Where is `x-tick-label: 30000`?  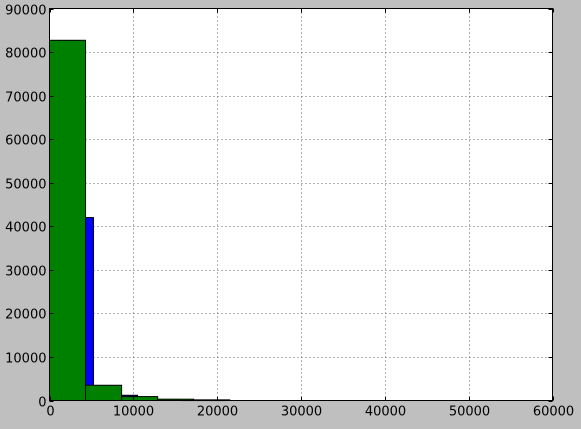
x-tick-label: 30000 is located at coordinates (301, 412).